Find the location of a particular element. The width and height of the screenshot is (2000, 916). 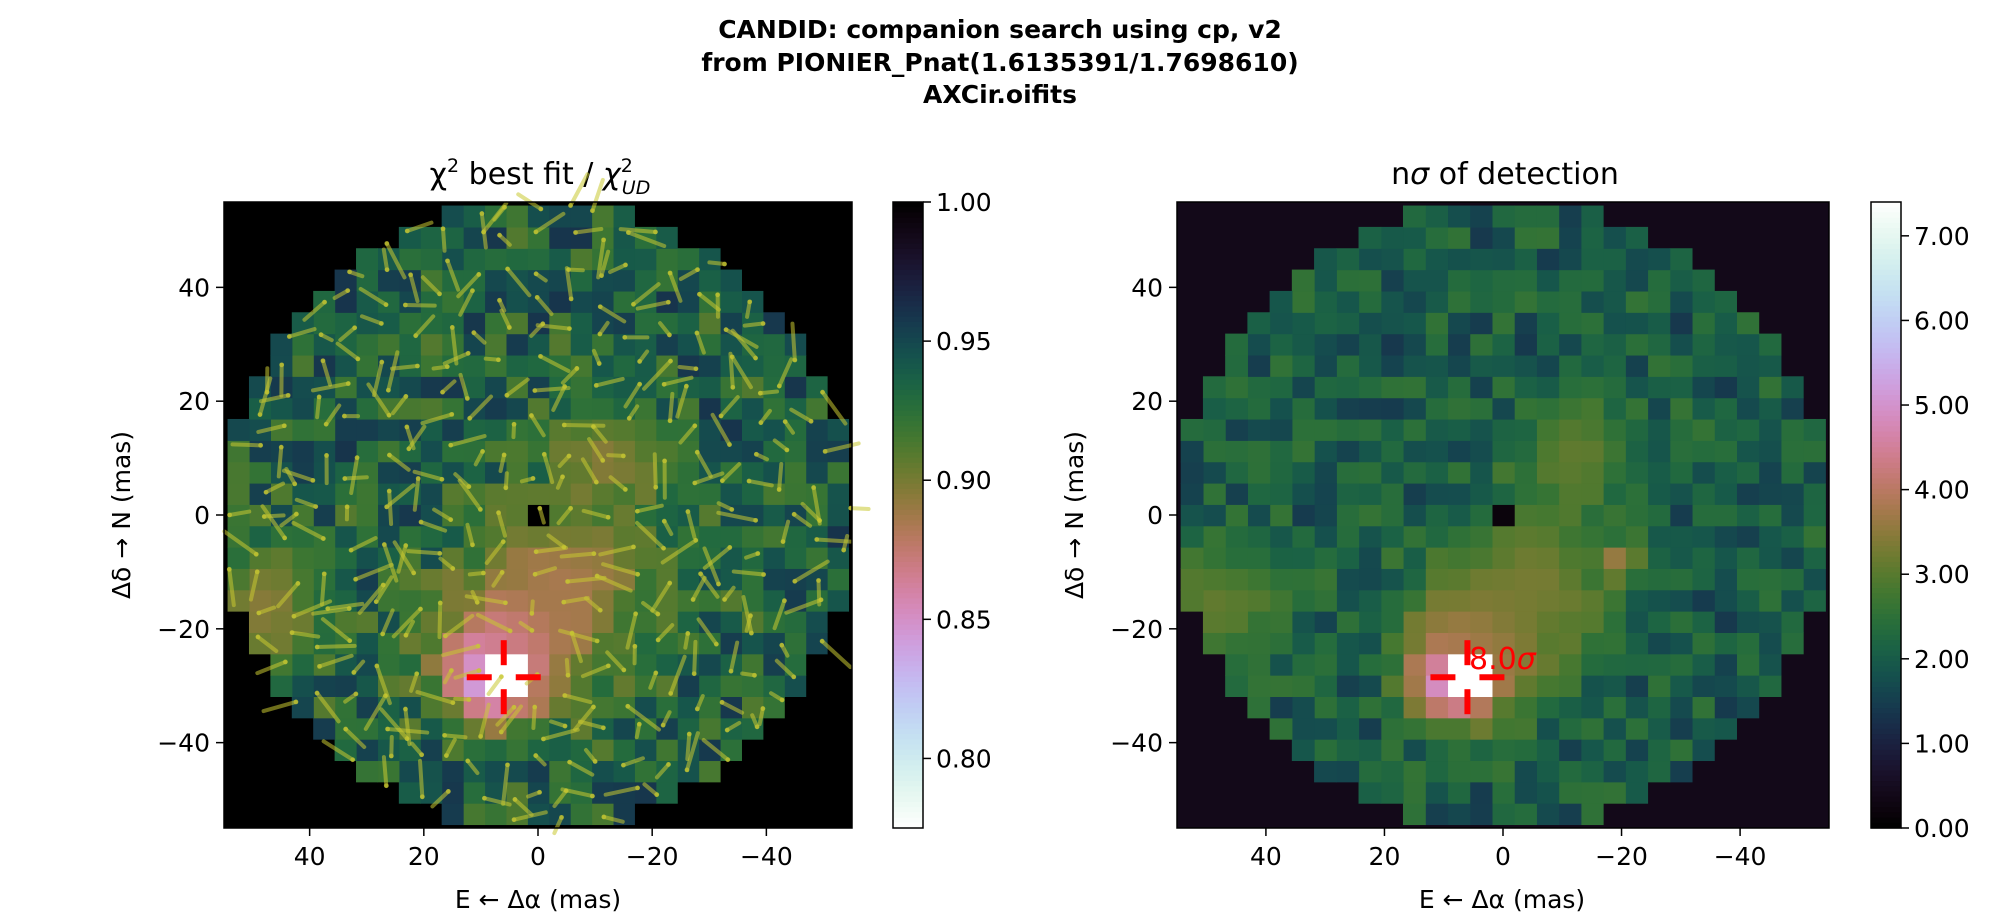

chi2-ylabel: Δδ → N (mas) is located at coordinates (121, 515).